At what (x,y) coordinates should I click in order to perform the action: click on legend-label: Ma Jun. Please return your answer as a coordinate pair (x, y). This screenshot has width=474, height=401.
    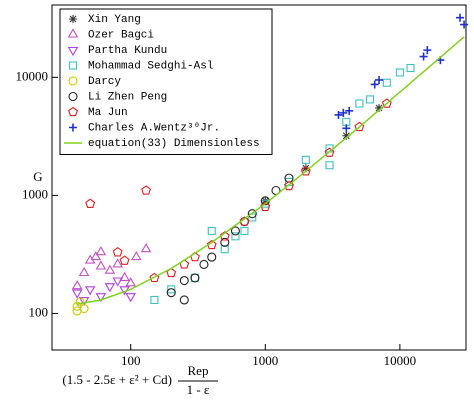
    Looking at the image, I should click on (108, 113).